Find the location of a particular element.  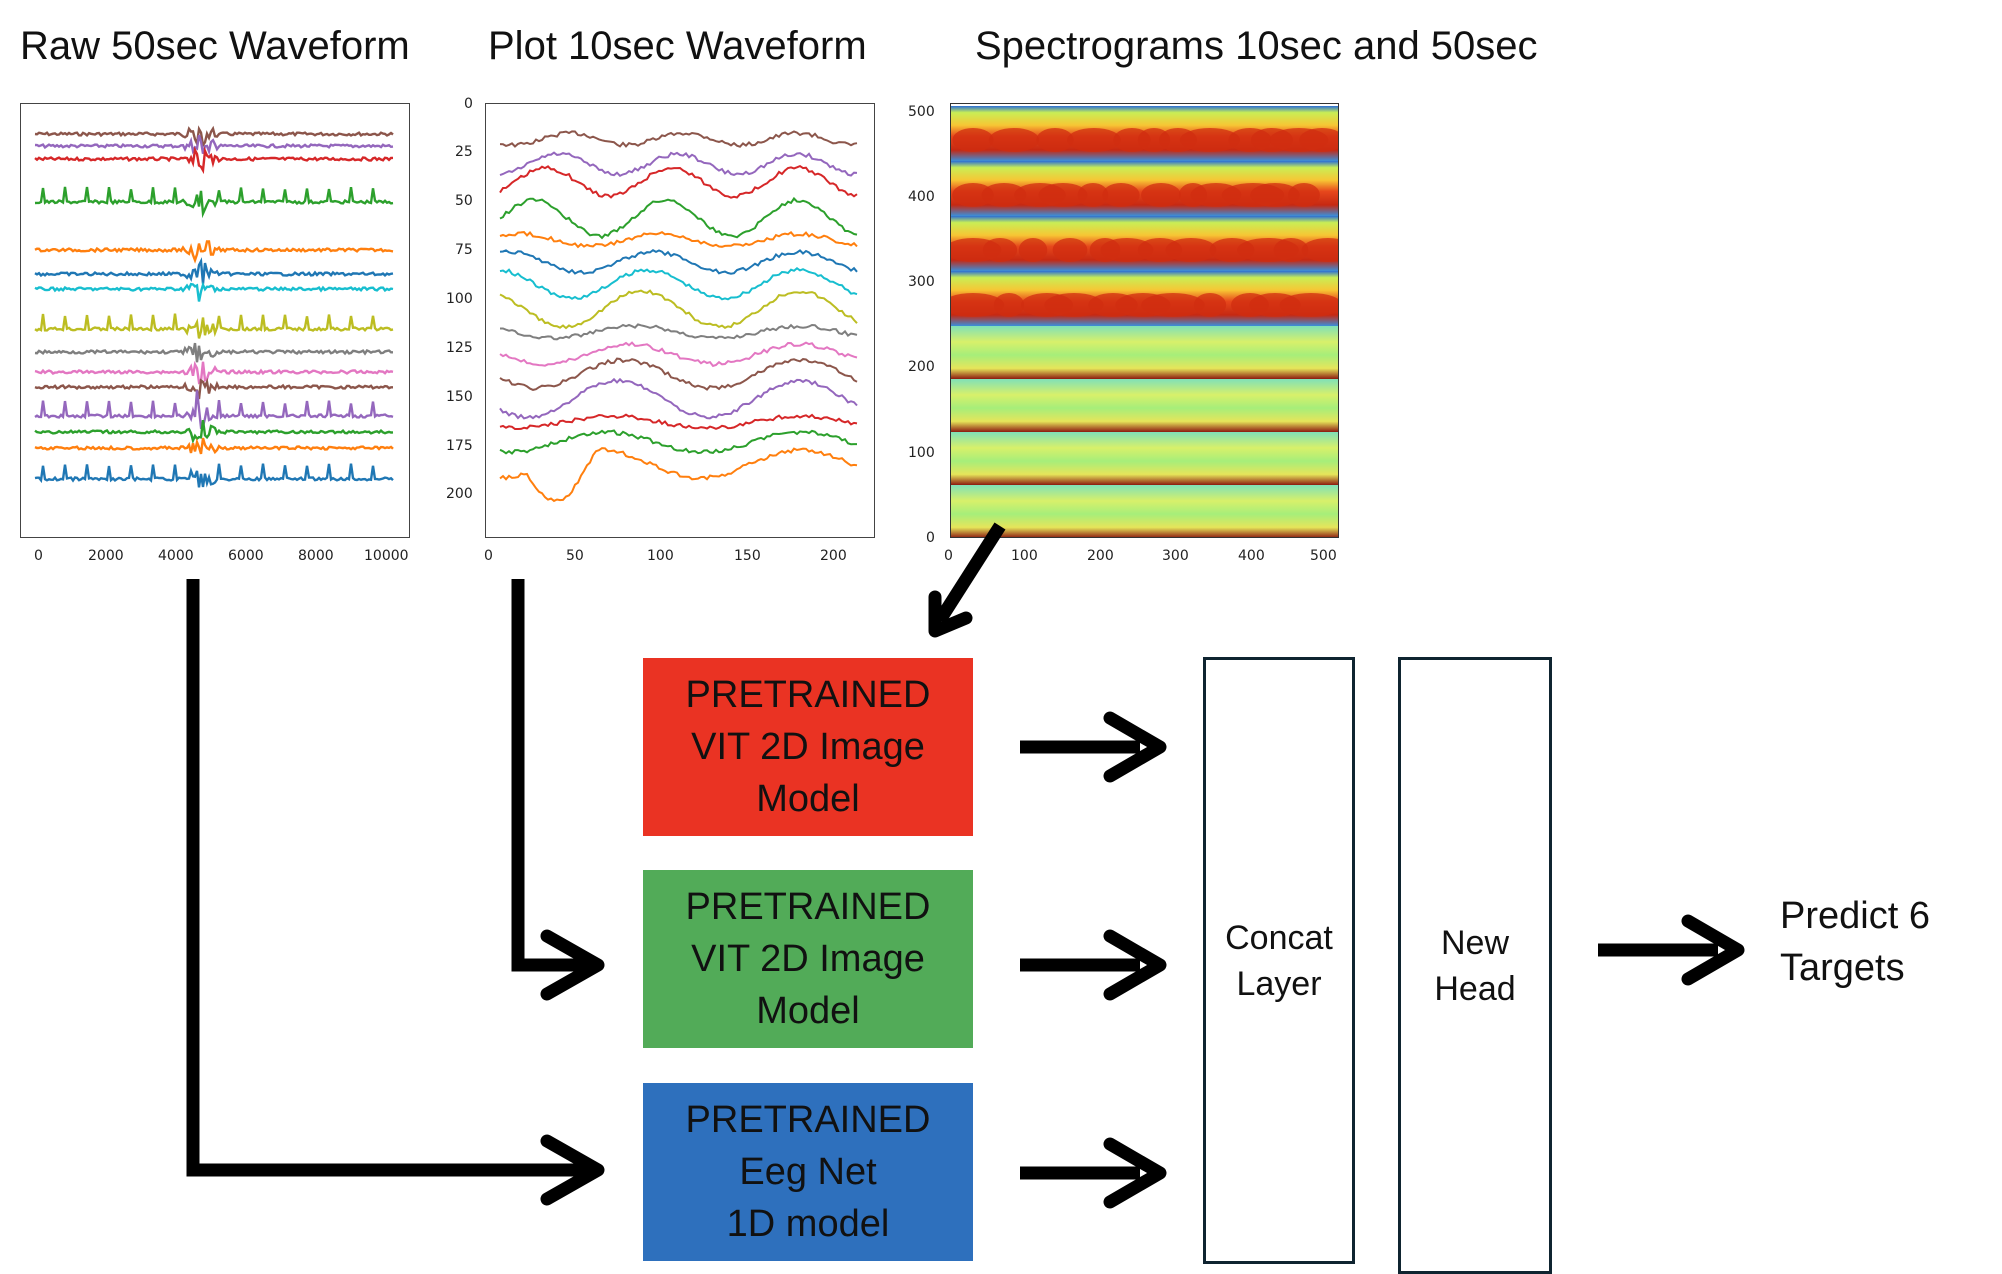

spectrogram-panel is located at coordinates (1148, 320).